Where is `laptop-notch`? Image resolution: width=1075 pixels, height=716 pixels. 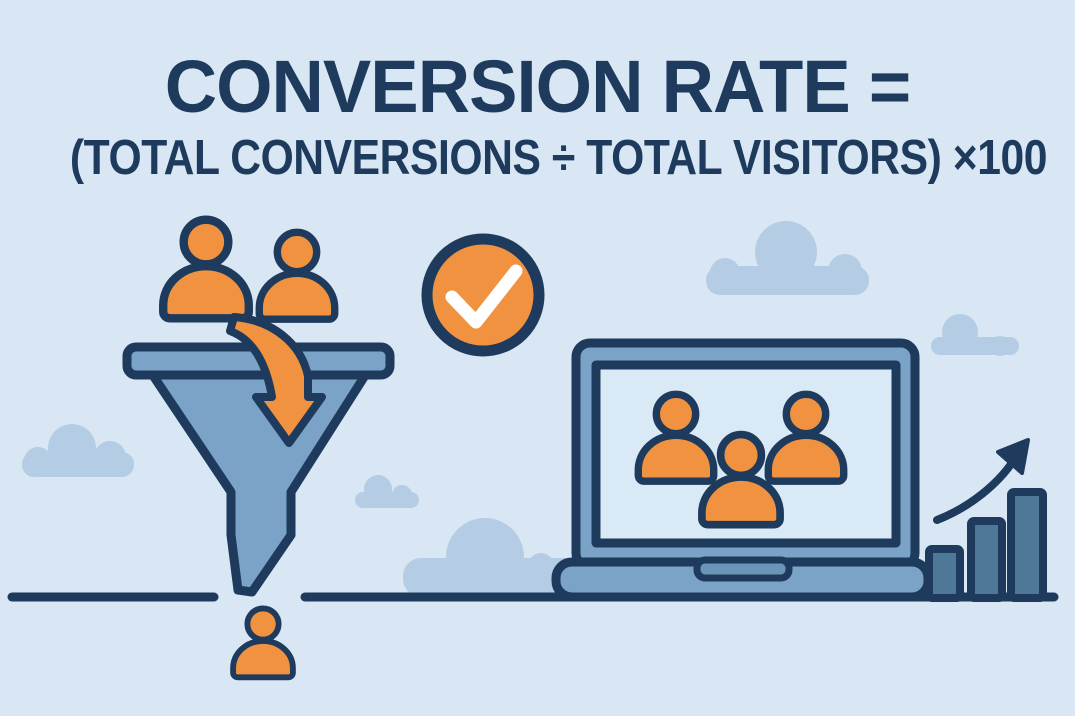 laptop-notch is located at coordinates (743, 569).